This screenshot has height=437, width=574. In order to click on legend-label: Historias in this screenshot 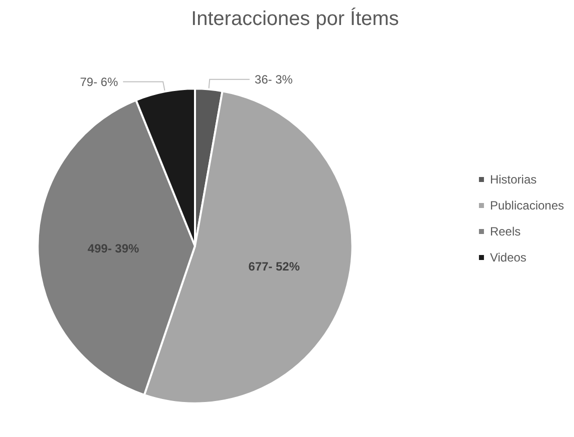, I will do `click(513, 179)`.